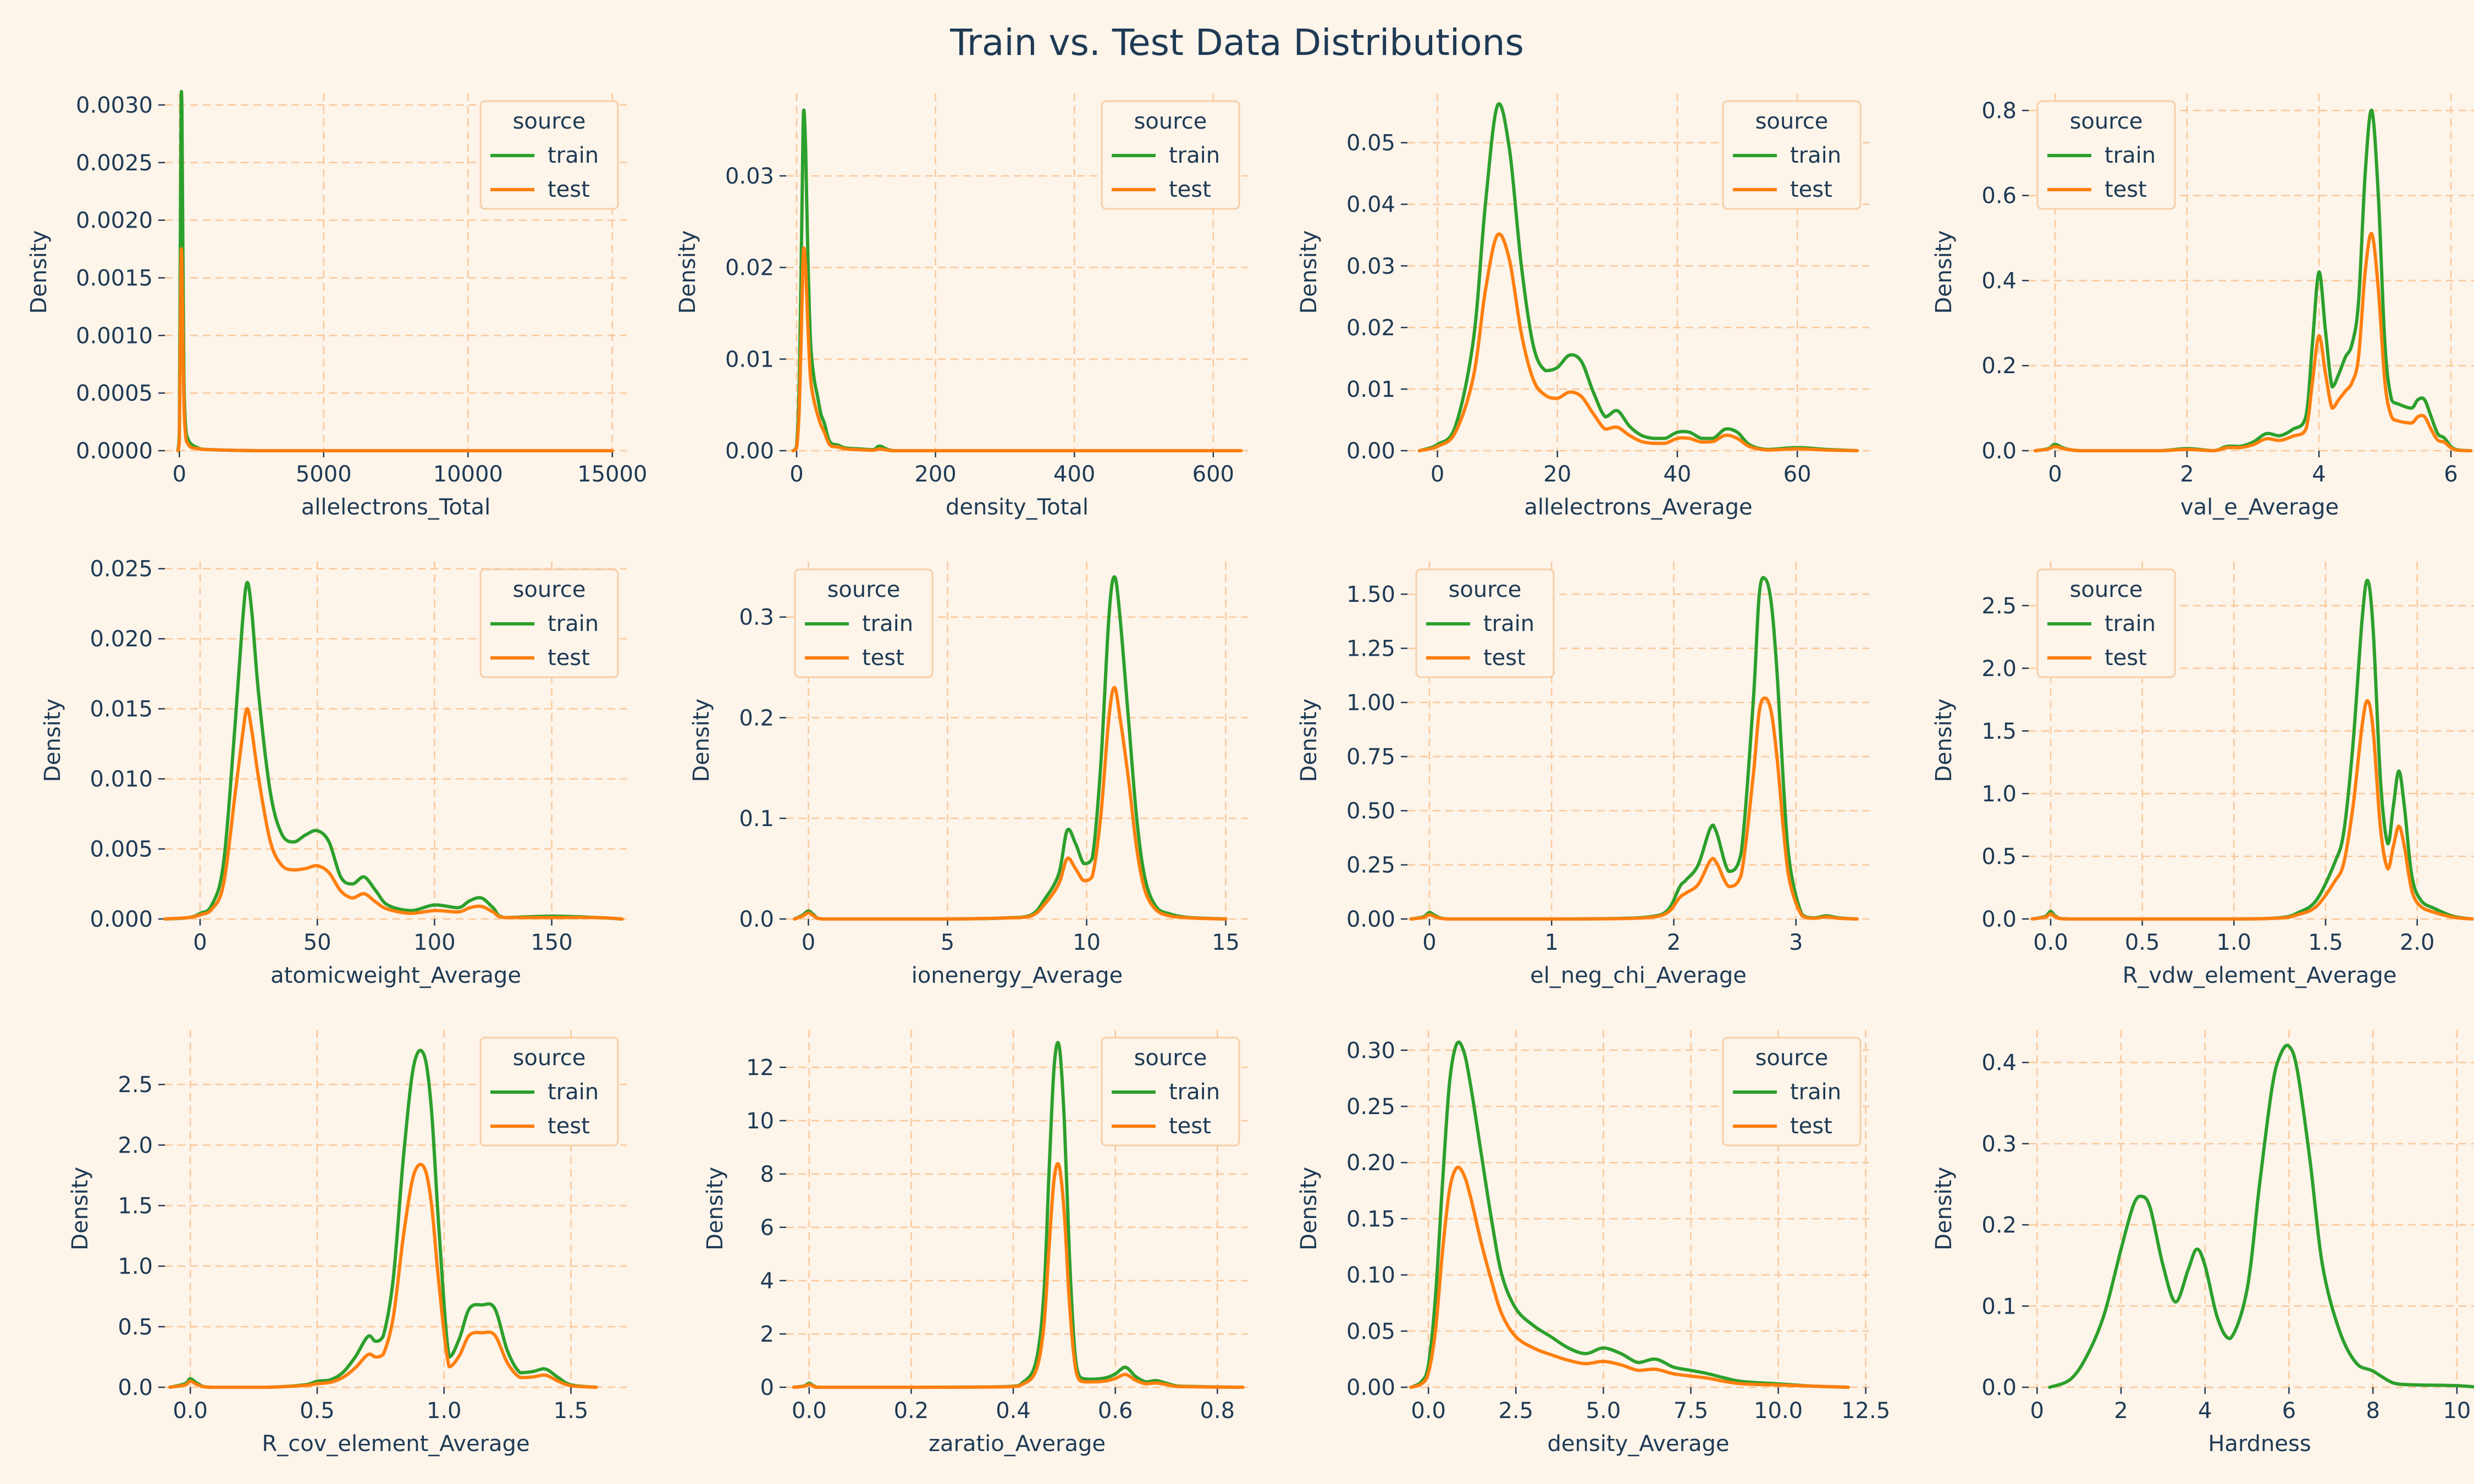 This screenshot has width=2474, height=1484. I want to click on y-tick-label: 0.5, so click(136, 1327).